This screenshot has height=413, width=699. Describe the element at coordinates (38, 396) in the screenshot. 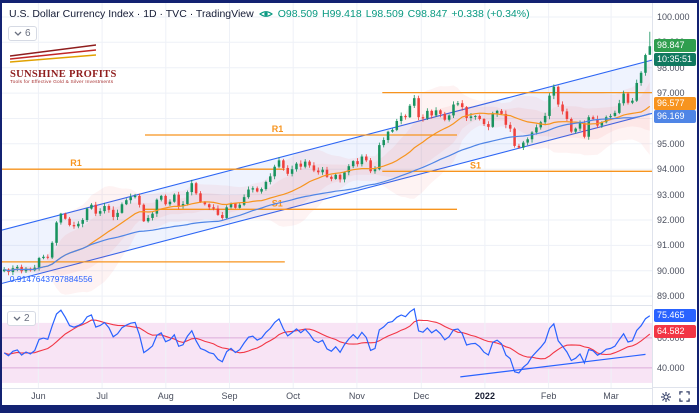

I see `time-axis-label: Jun` at that location.